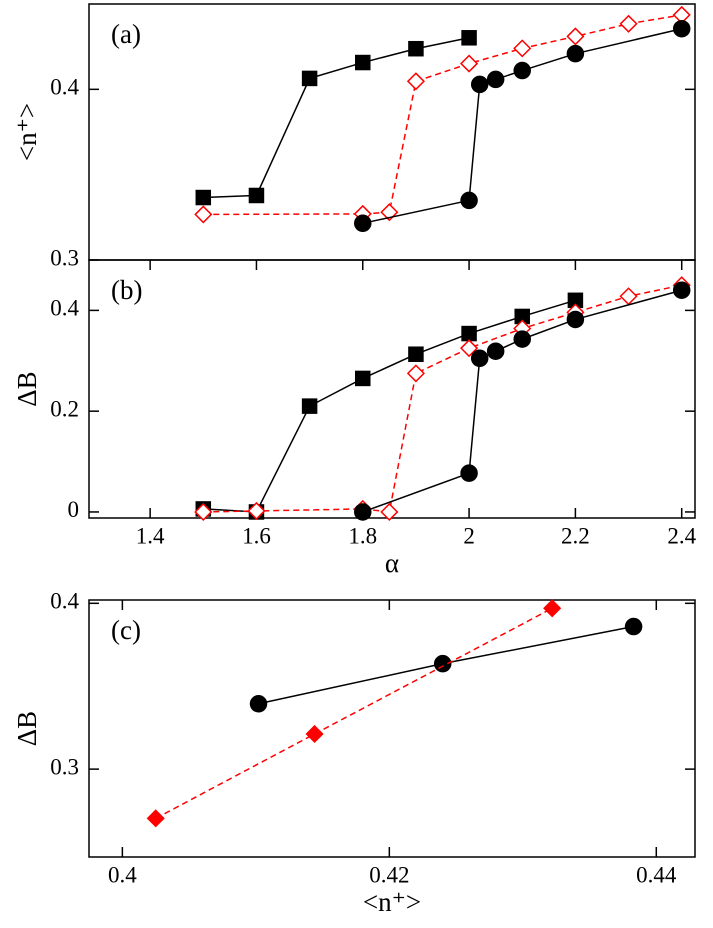 The width and height of the screenshot is (713, 928). What do you see at coordinates (469, 535) in the screenshot?
I see `x-tick-label: 2` at bounding box center [469, 535].